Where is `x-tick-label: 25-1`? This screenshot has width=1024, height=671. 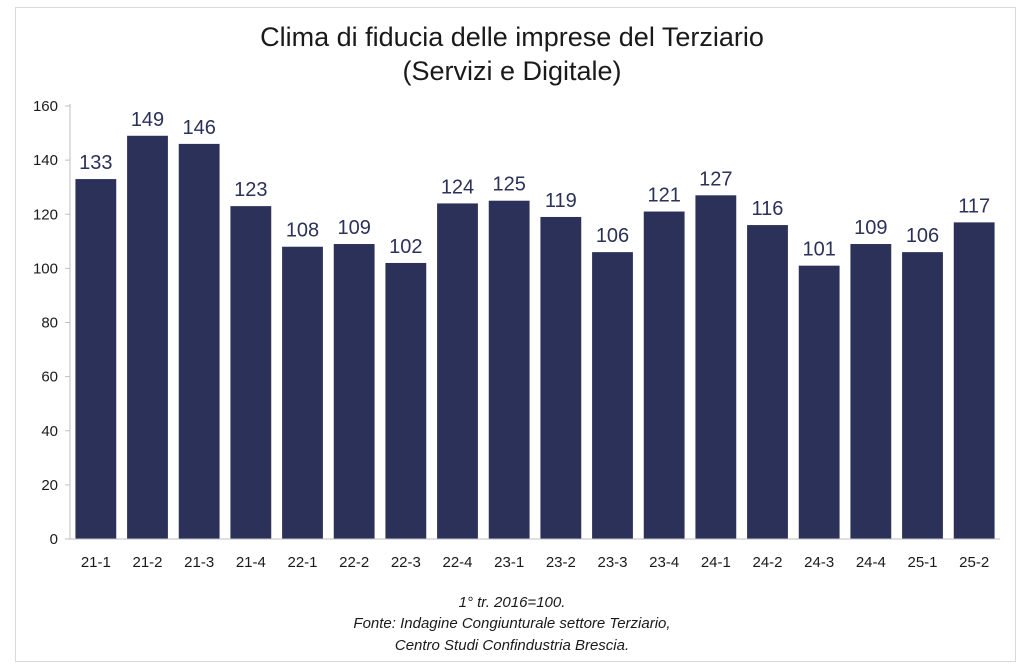 x-tick-label: 25-1 is located at coordinates (922, 562).